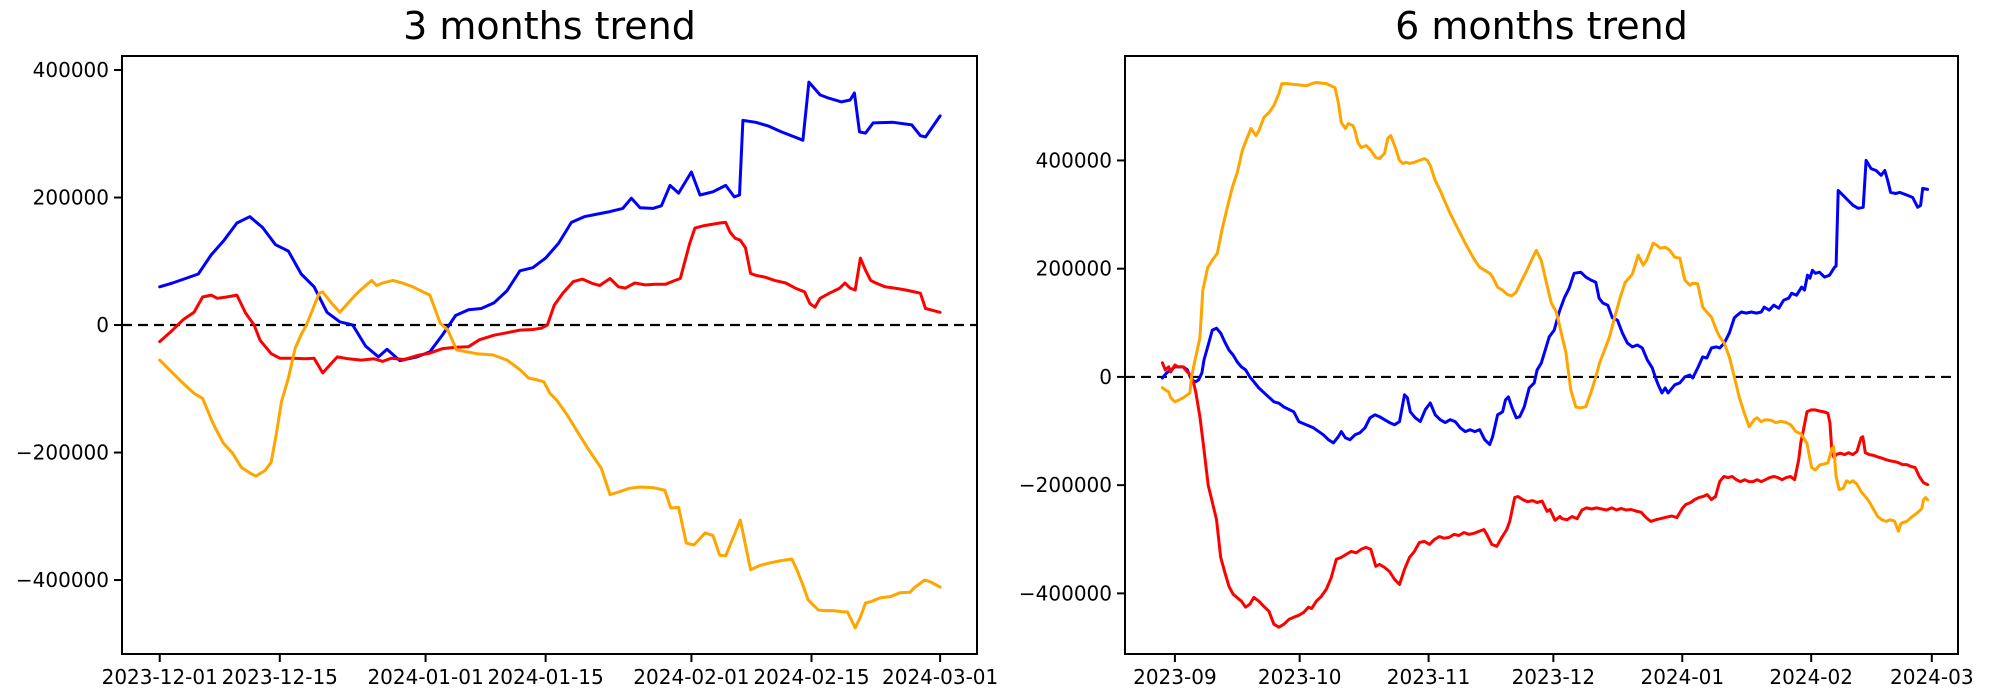  What do you see at coordinates (1811, 677) in the screenshot?
I see `x-tick-label: 2024-02` at bounding box center [1811, 677].